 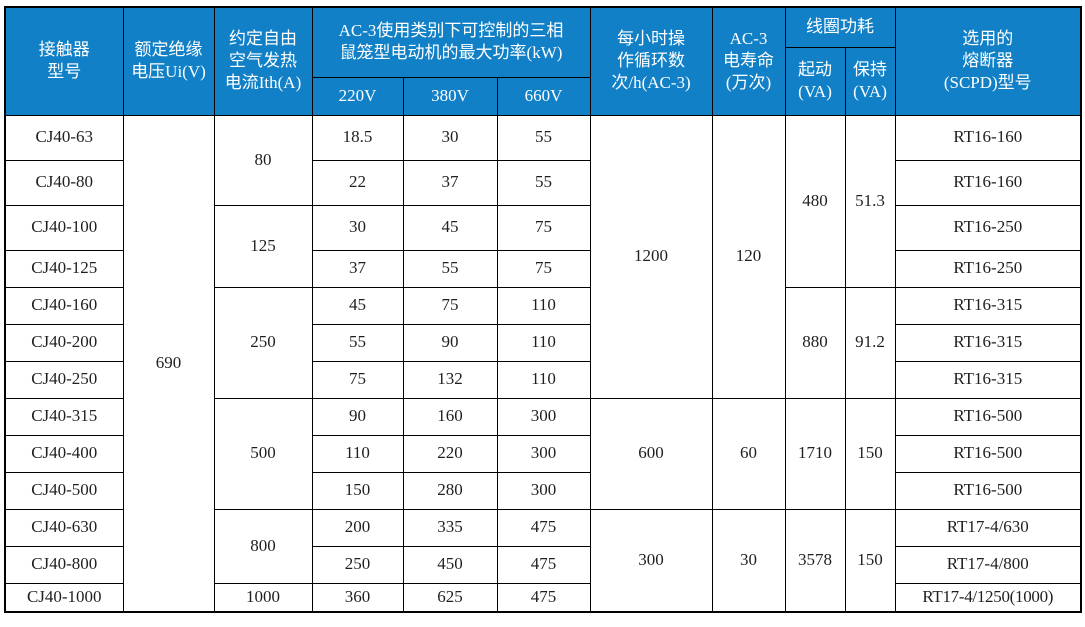 What do you see at coordinates (263, 246) in the screenshot?
I see `cell-ith: 125` at bounding box center [263, 246].